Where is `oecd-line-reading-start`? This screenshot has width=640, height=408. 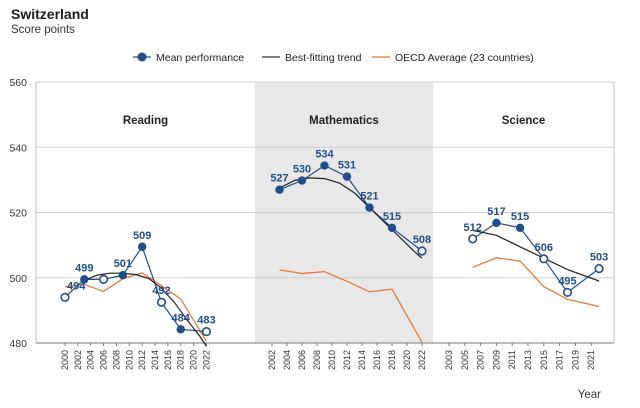 oecd-line-reading-start is located at coordinates (74, 285).